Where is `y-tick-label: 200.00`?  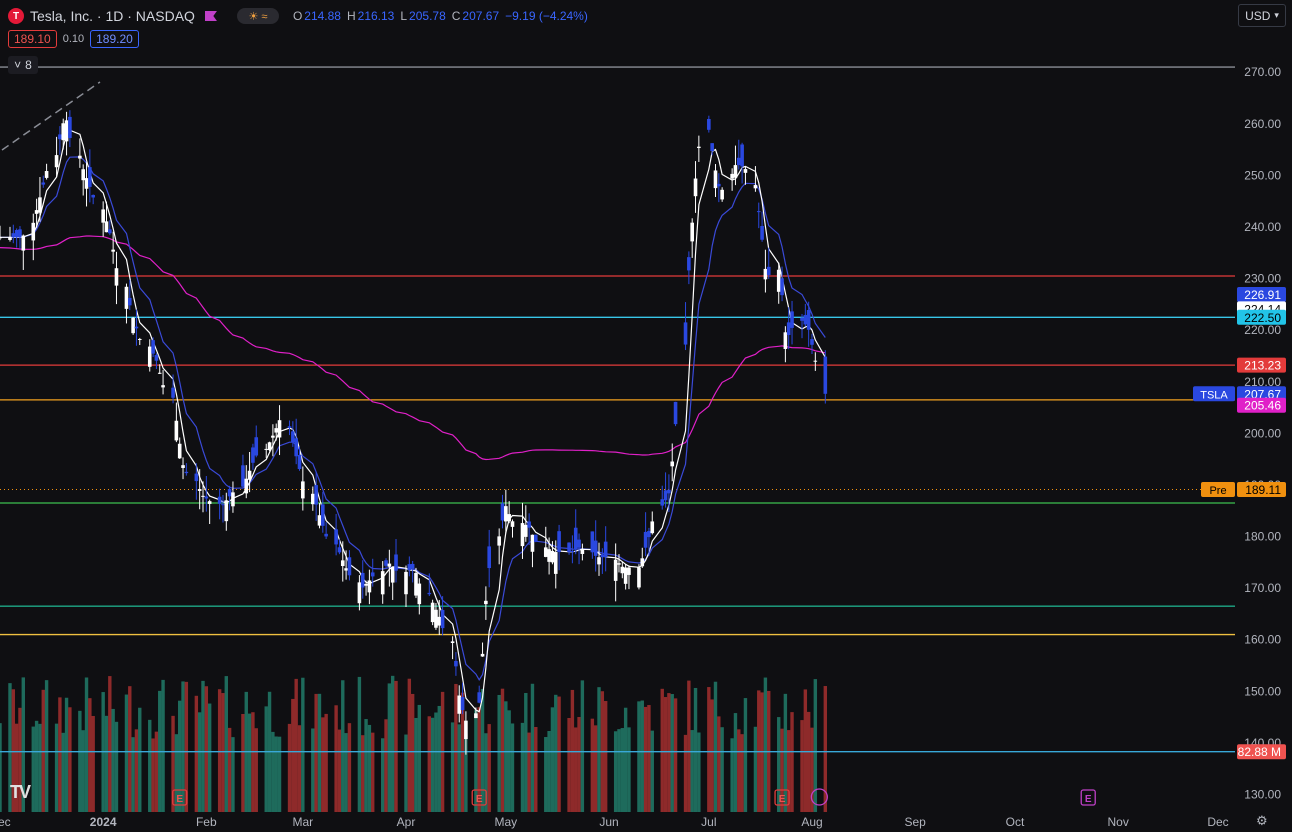
y-tick-label: 200.00 is located at coordinates (1262, 433).